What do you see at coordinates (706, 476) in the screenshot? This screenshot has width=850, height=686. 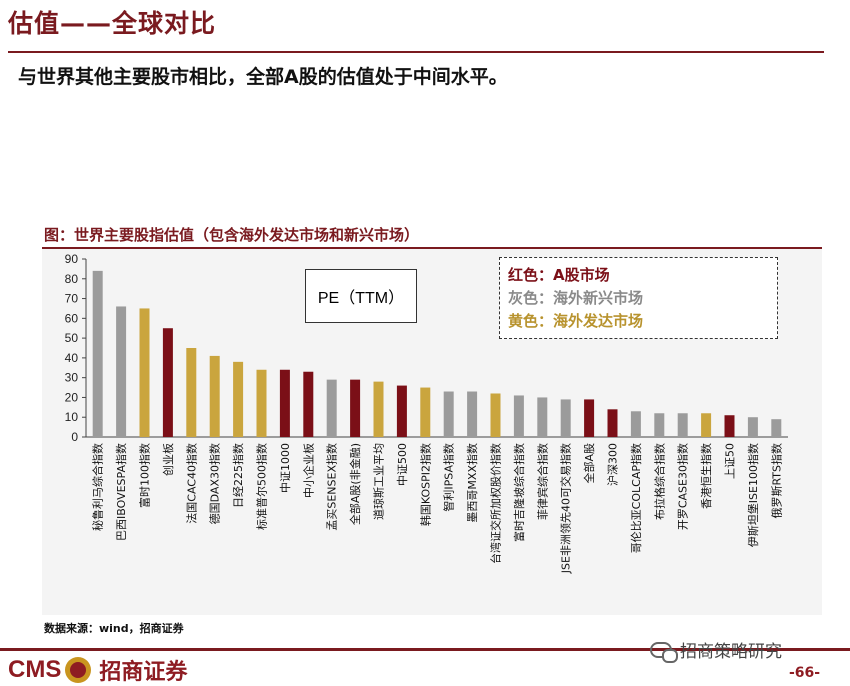 I see `x-tick-label: 香港恒生指数` at bounding box center [706, 476].